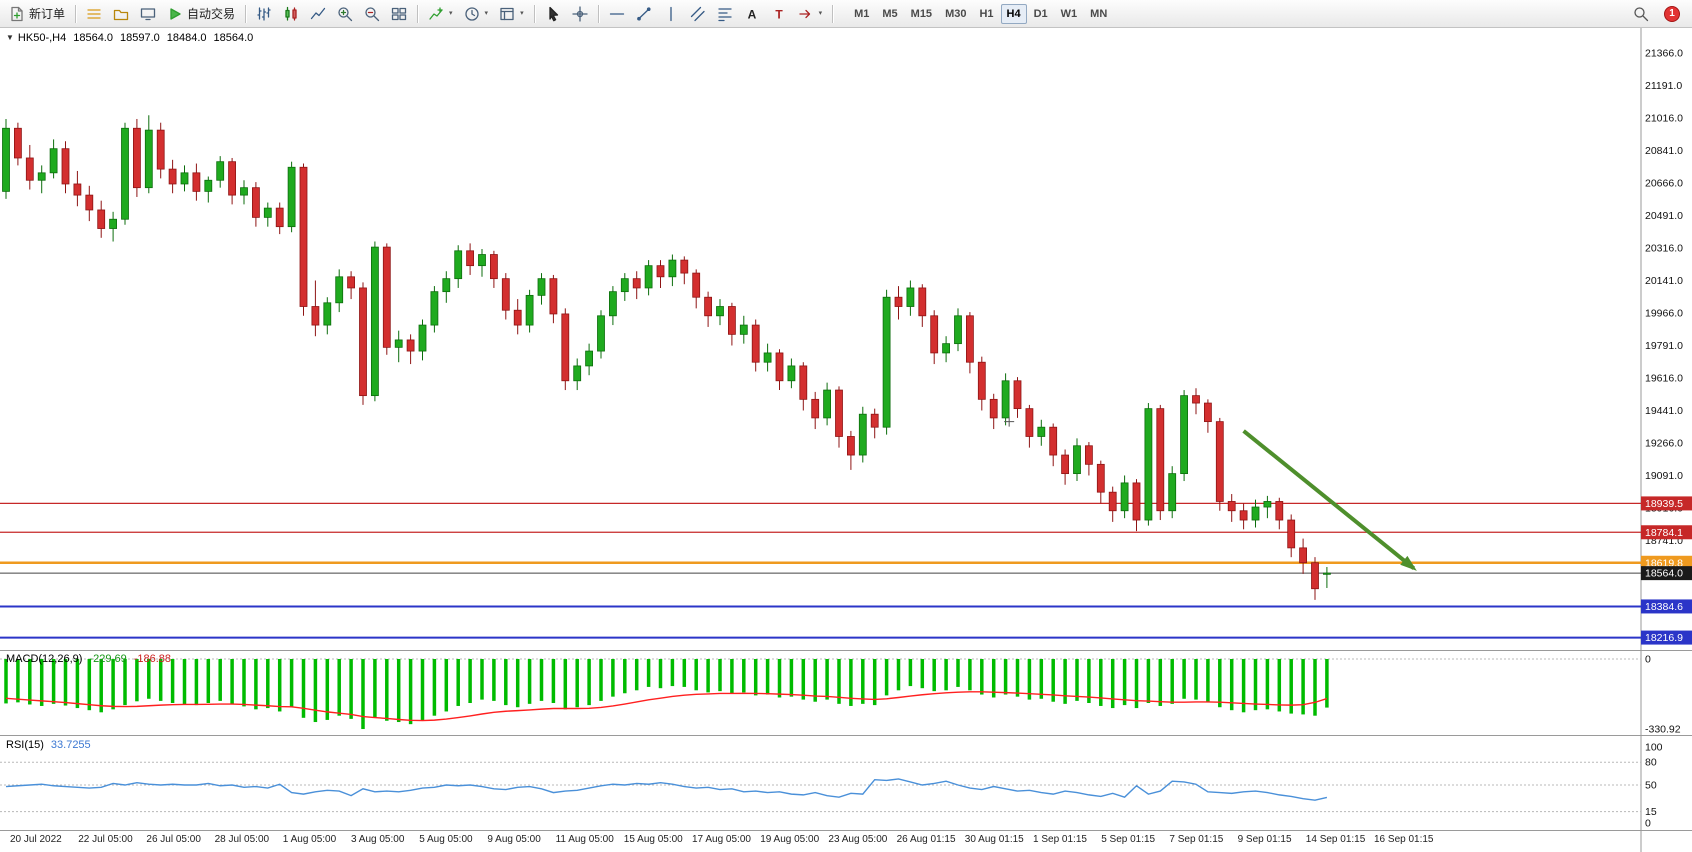 Image resolution: width=1692 pixels, height=852 pixels. I want to click on timeframe-mn: MN, so click(1099, 13).